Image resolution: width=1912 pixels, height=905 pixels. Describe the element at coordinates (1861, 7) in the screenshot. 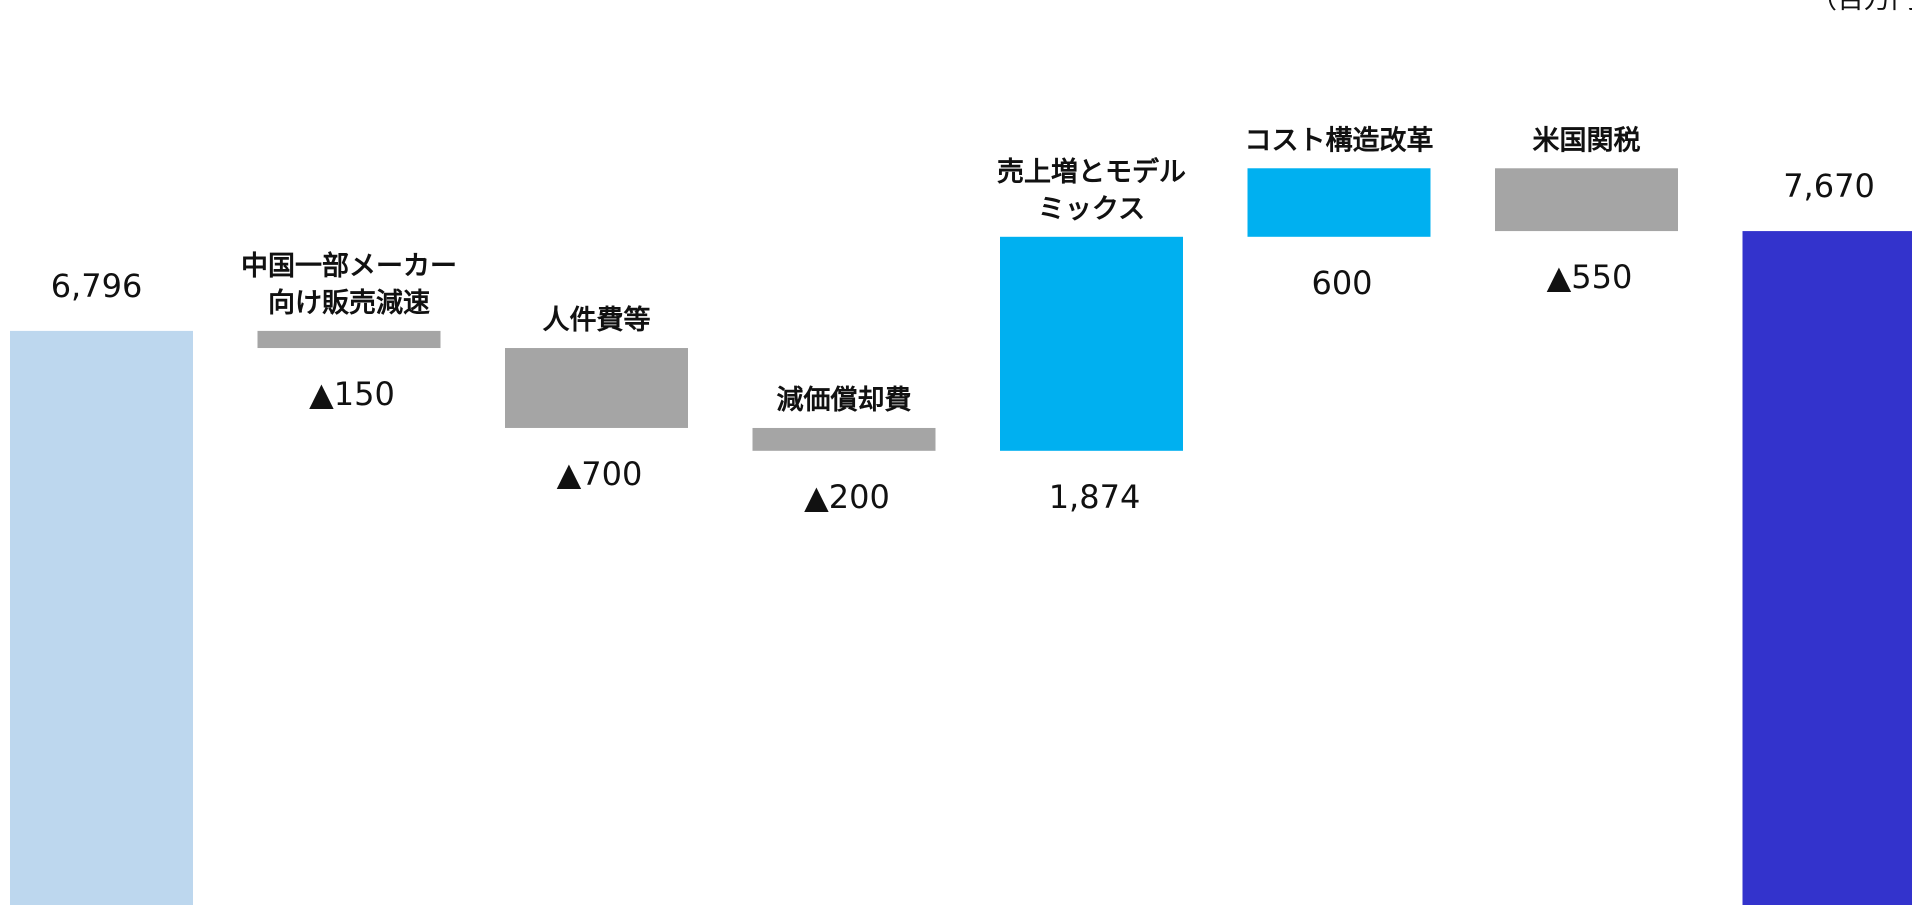

I see `unit-label: （百万円）` at that location.